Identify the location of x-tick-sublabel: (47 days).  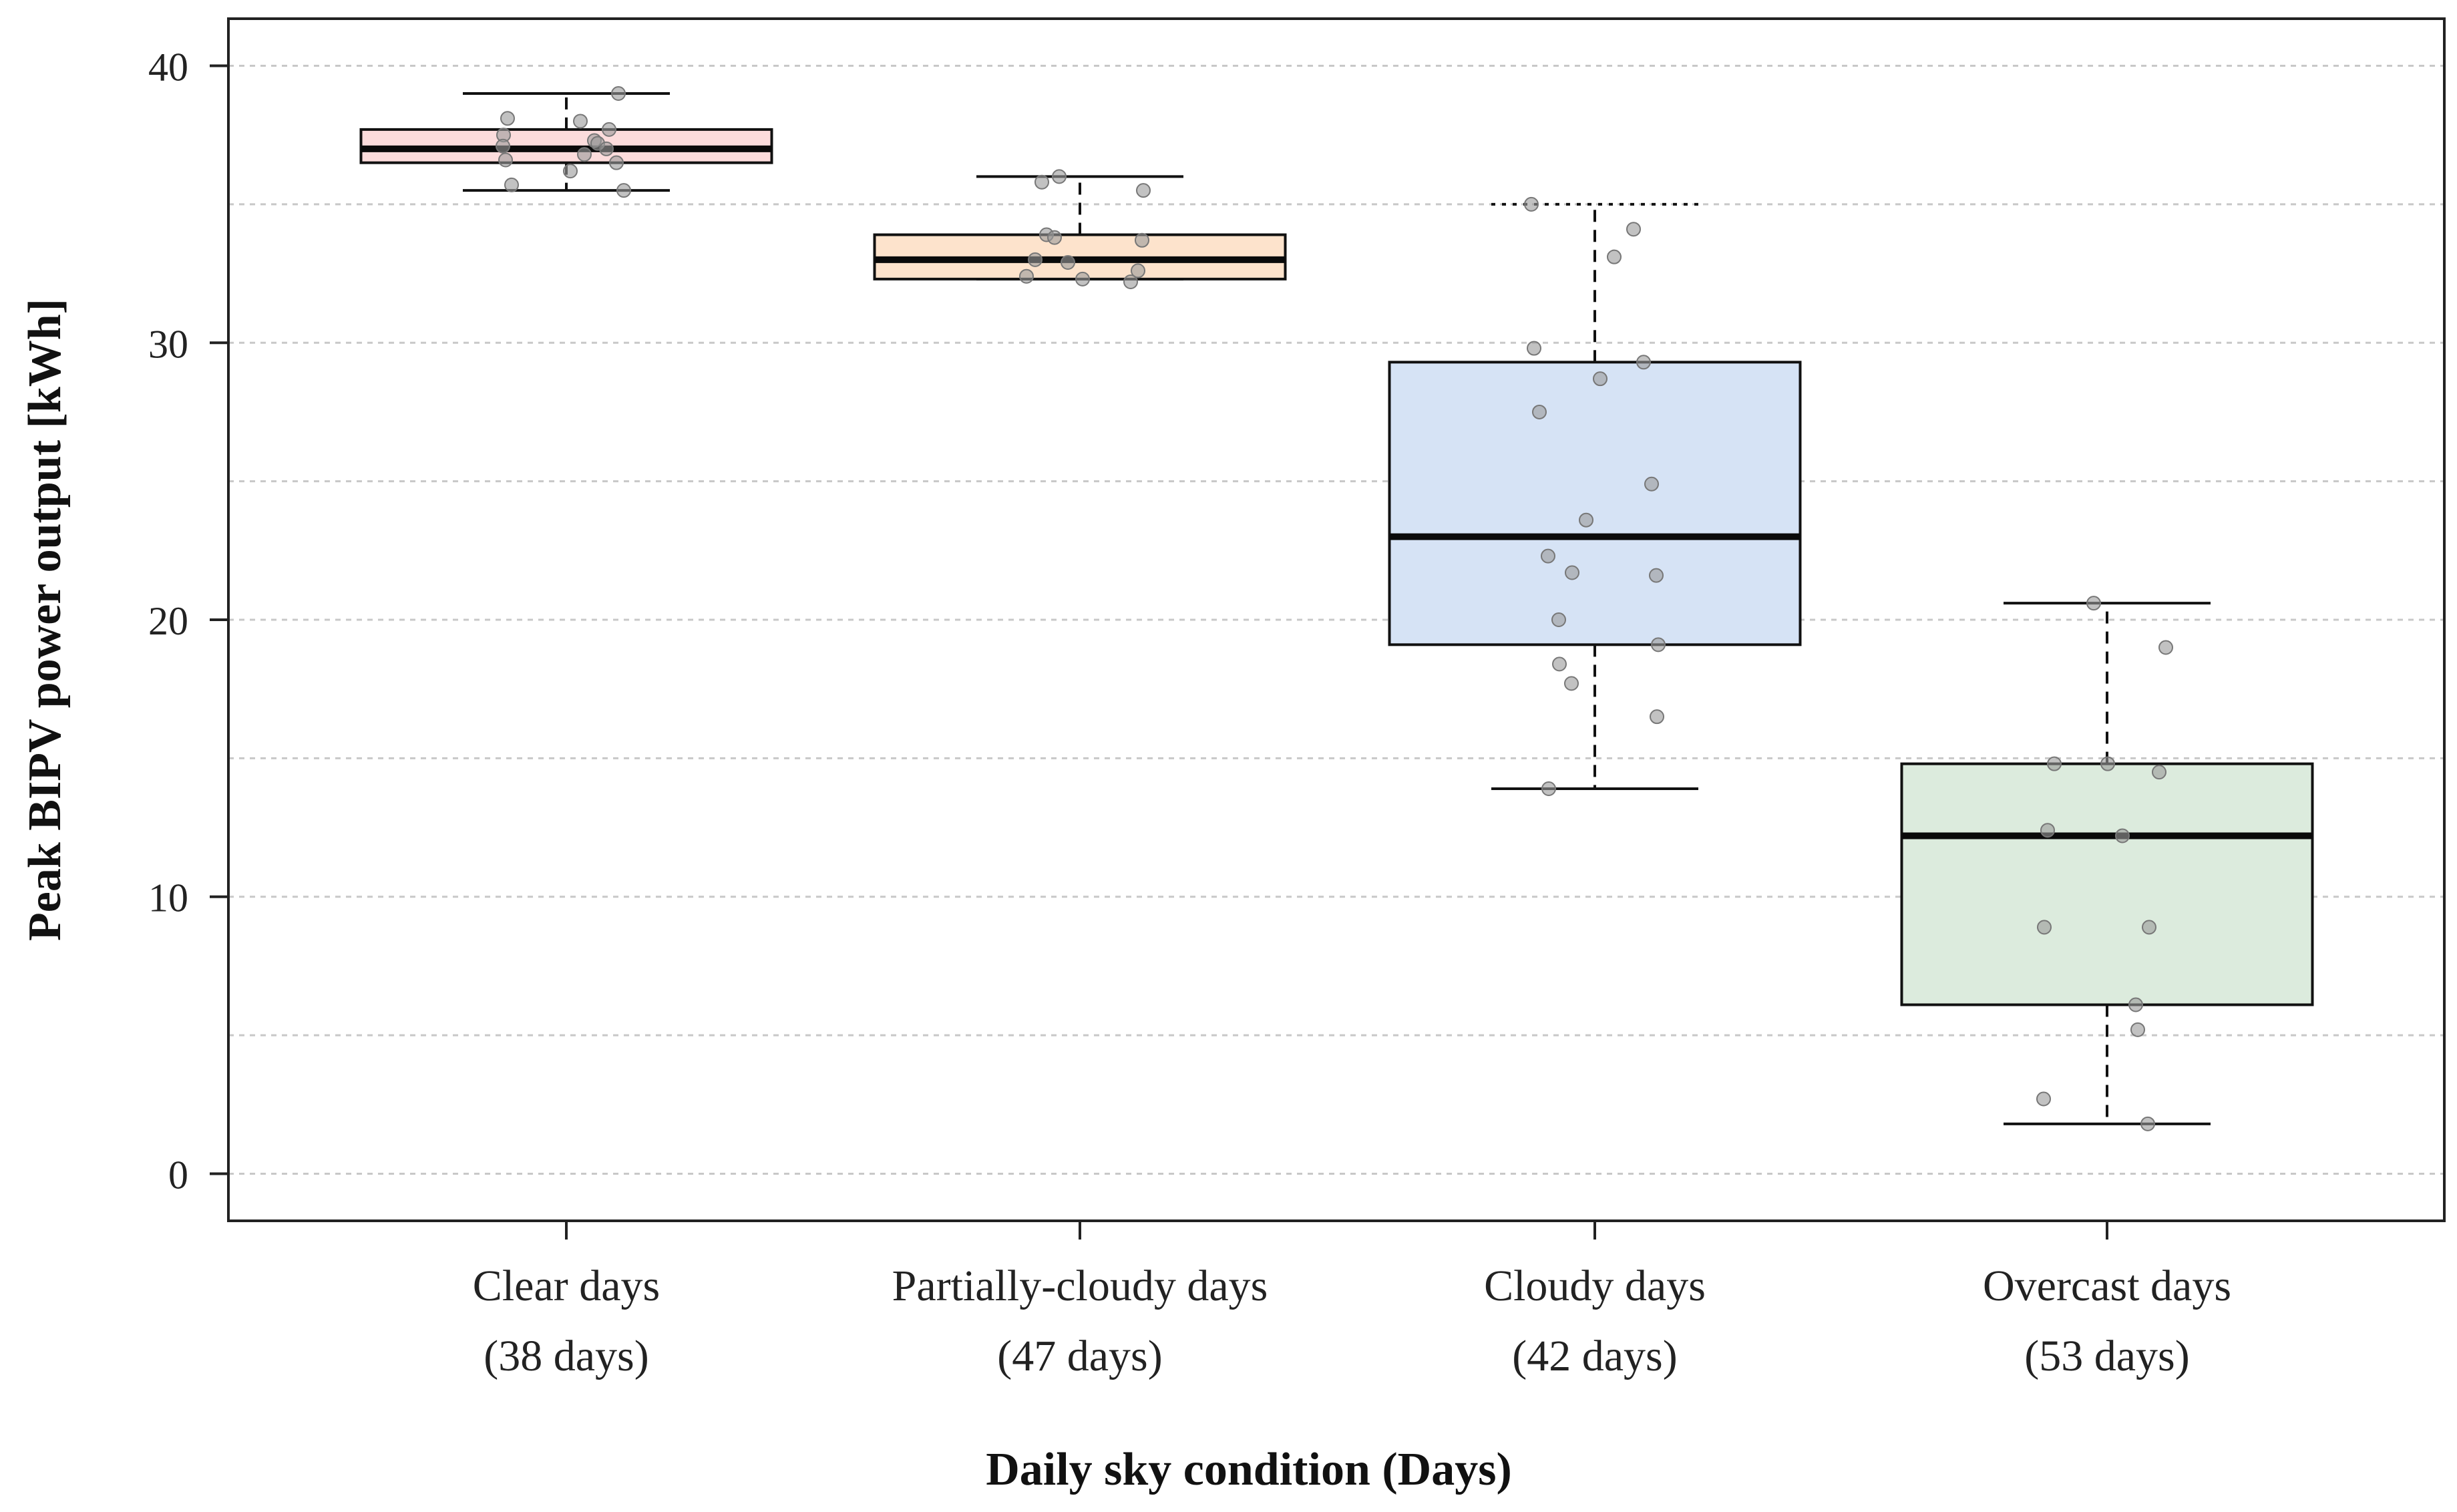
(1079, 1356).